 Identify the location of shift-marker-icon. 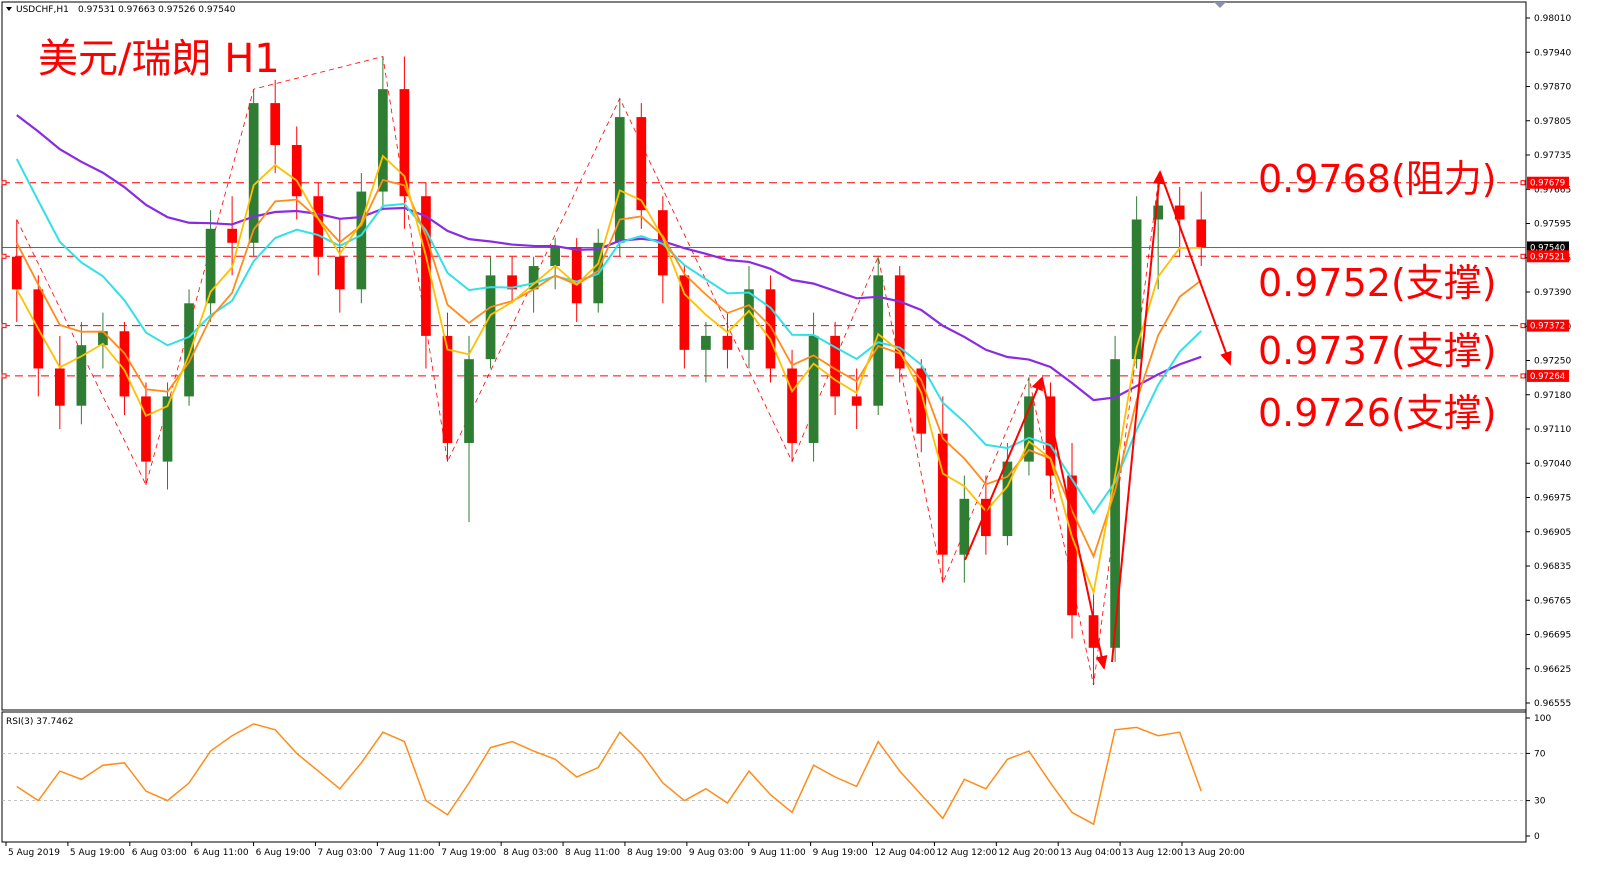
(1220, 5).